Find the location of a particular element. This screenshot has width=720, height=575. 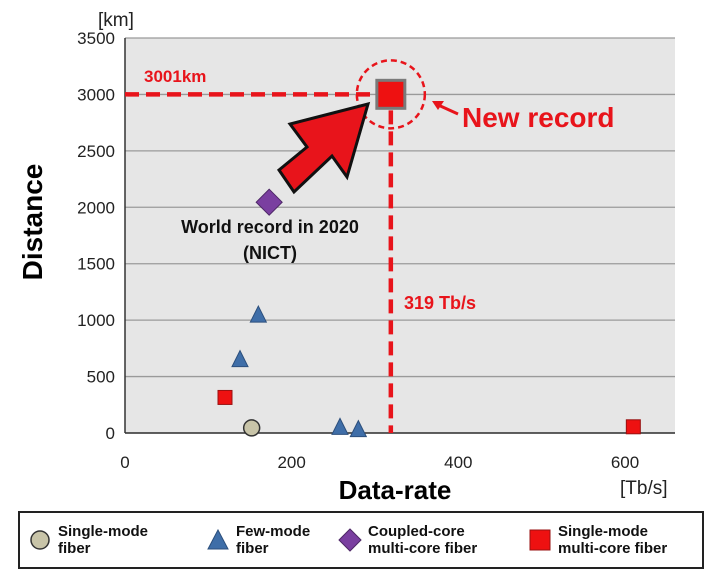

y-tick-label: 2000 is located at coordinates (96, 207).